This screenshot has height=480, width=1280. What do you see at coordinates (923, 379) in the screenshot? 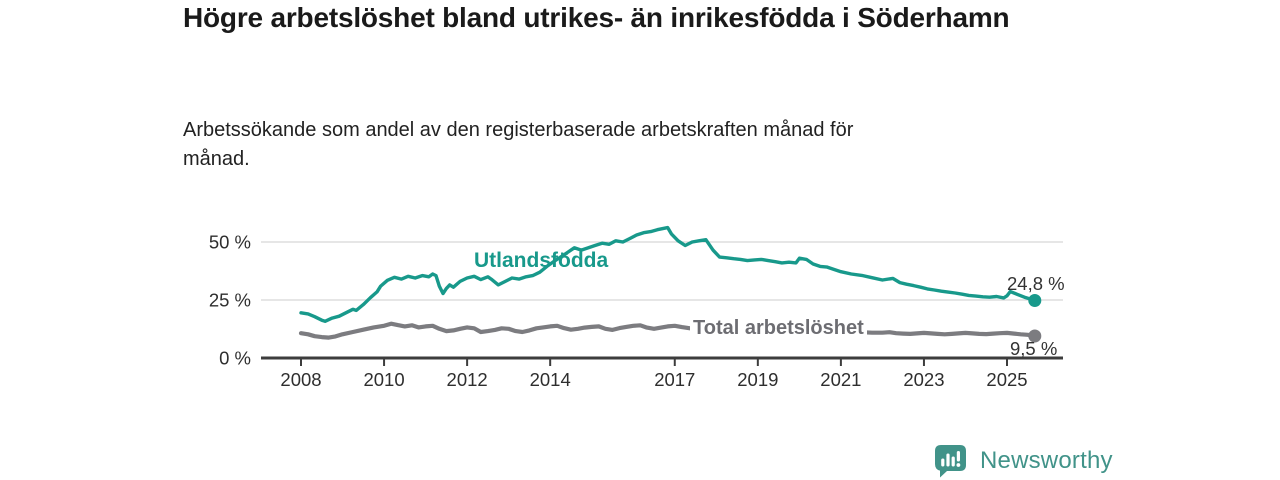
I see `x-axis-tick-label: 2023` at bounding box center [923, 379].